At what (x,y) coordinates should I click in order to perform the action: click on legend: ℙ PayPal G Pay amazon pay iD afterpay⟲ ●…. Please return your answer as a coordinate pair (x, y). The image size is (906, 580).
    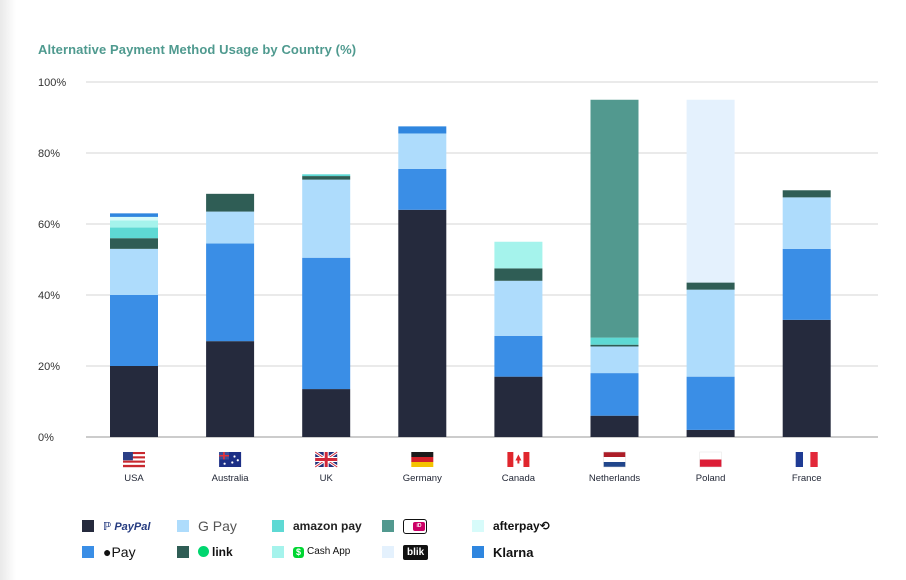
    Looking at the image, I should click on (492, 542).